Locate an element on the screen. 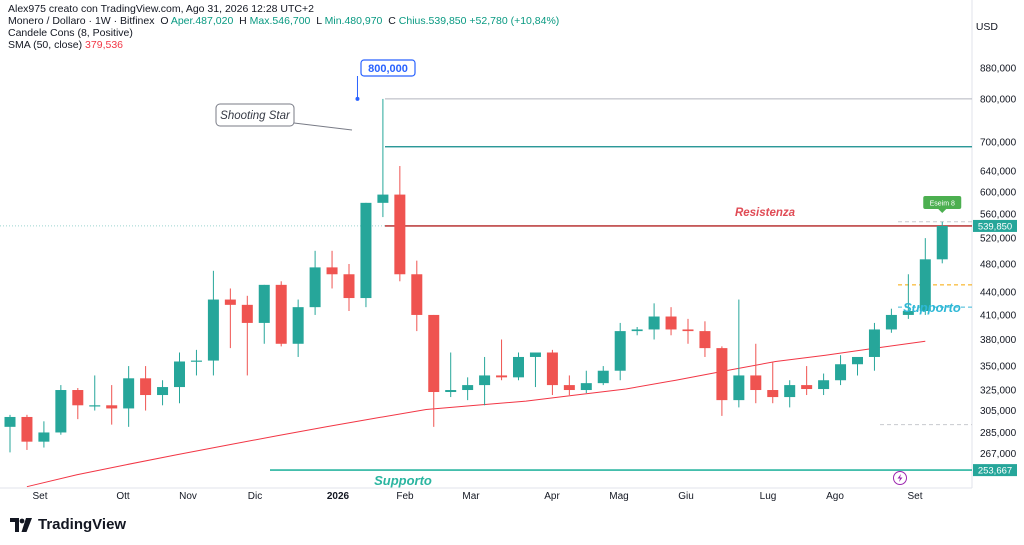 This screenshot has width=1024, height=545. lightning-glyph is located at coordinates (900, 478).